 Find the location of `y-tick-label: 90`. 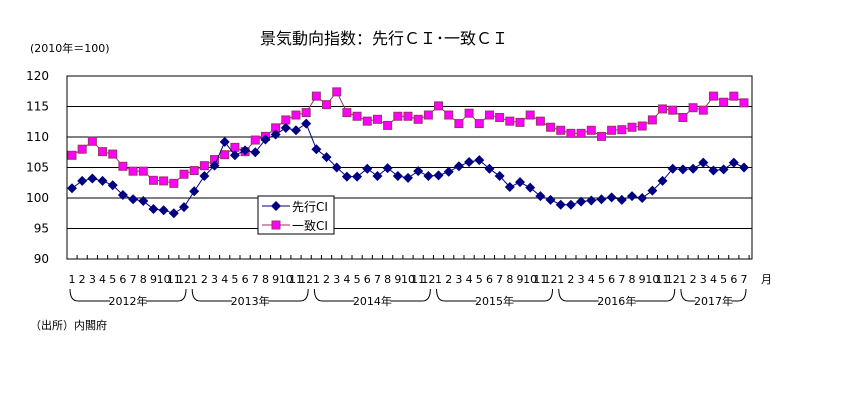

y-tick-label: 90 is located at coordinates (41, 259).